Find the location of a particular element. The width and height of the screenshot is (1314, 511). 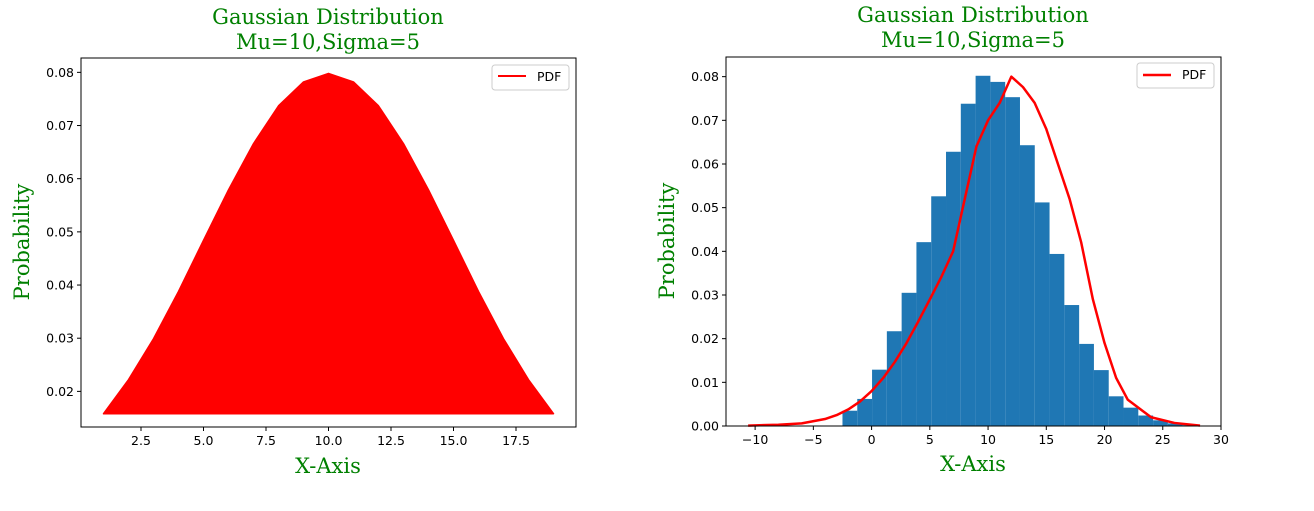

chart-right-title-line1: Gaussian Distribution is located at coordinates (973, 15).